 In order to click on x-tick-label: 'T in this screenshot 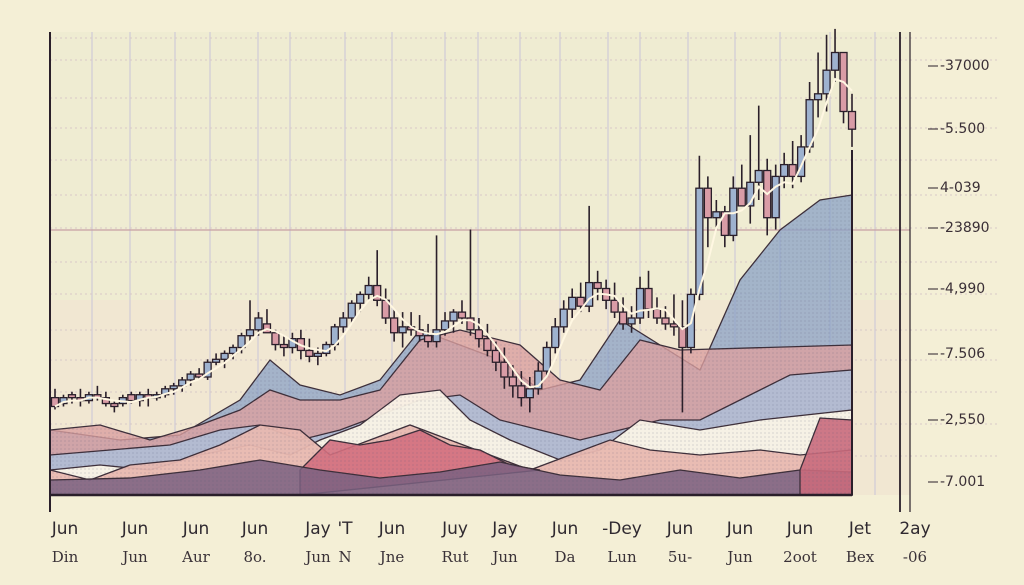, I will do `click(345, 529)`.